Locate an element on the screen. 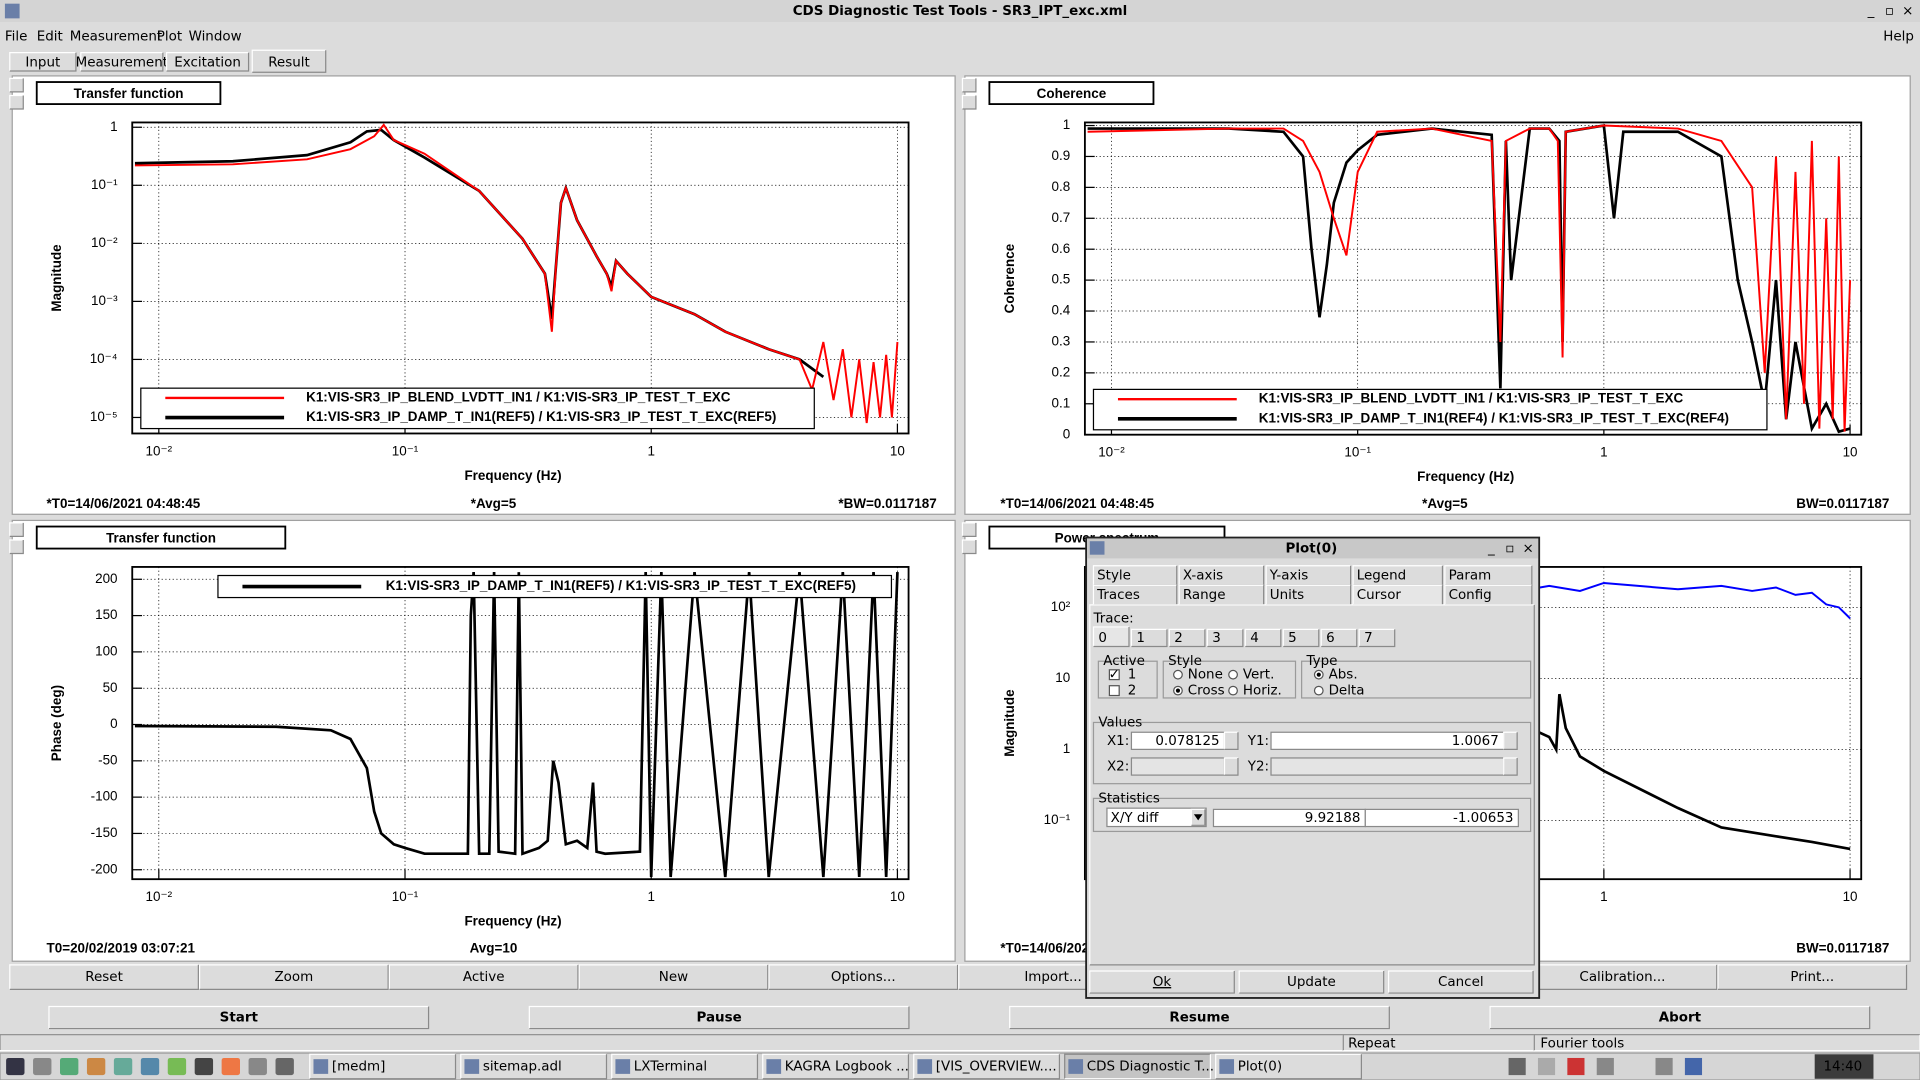 This screenshot has width=1920, height=1080. menu-item: File is located at coordinates (16, 37).